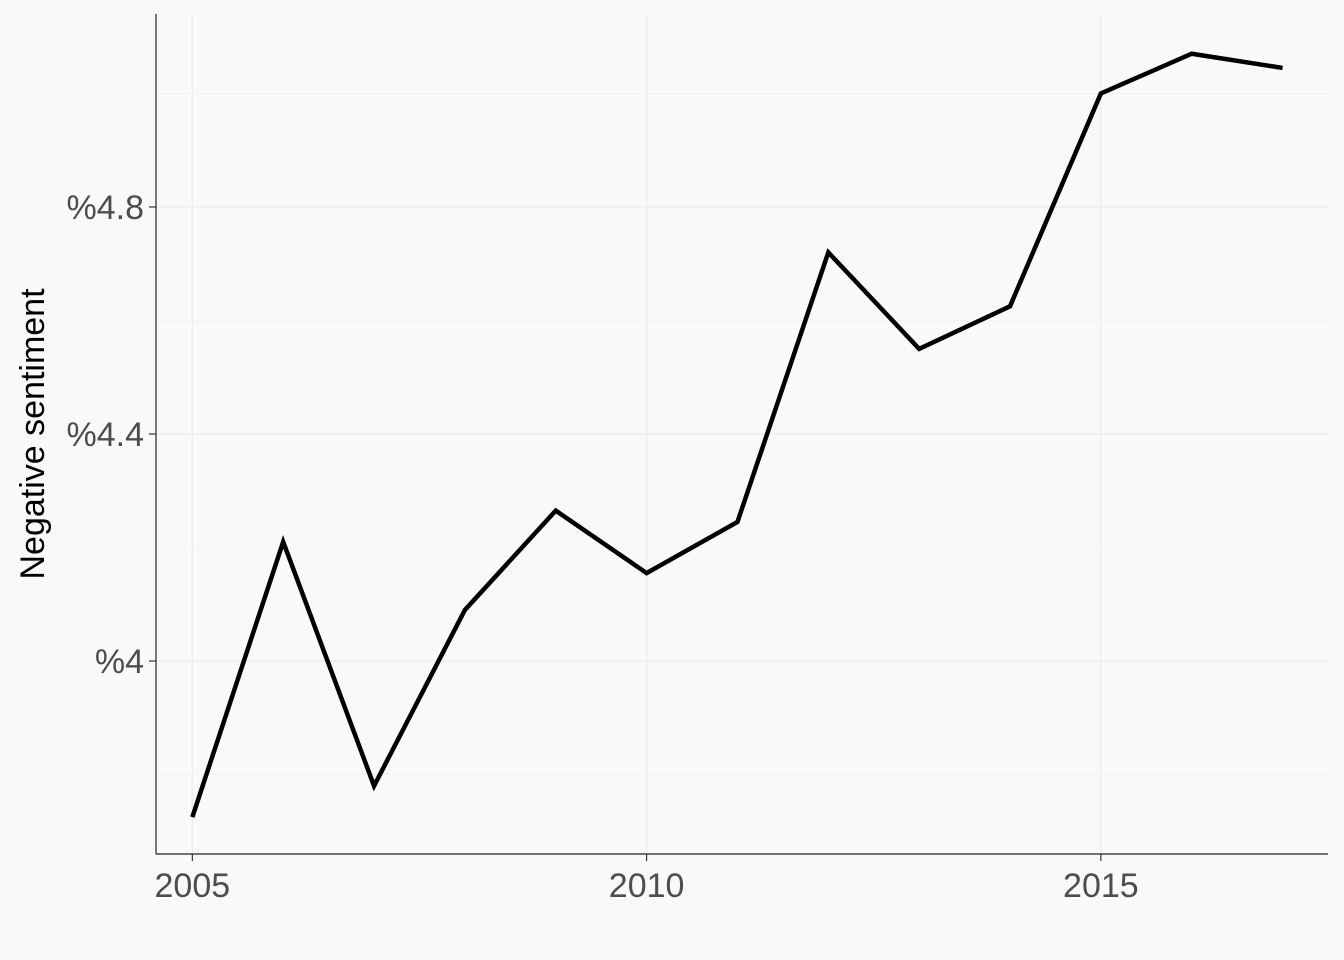 Image resolution: width=1344 pixels, height=960 pixels. I want to click on y-tick-label: %4.8, so click(106, 208).